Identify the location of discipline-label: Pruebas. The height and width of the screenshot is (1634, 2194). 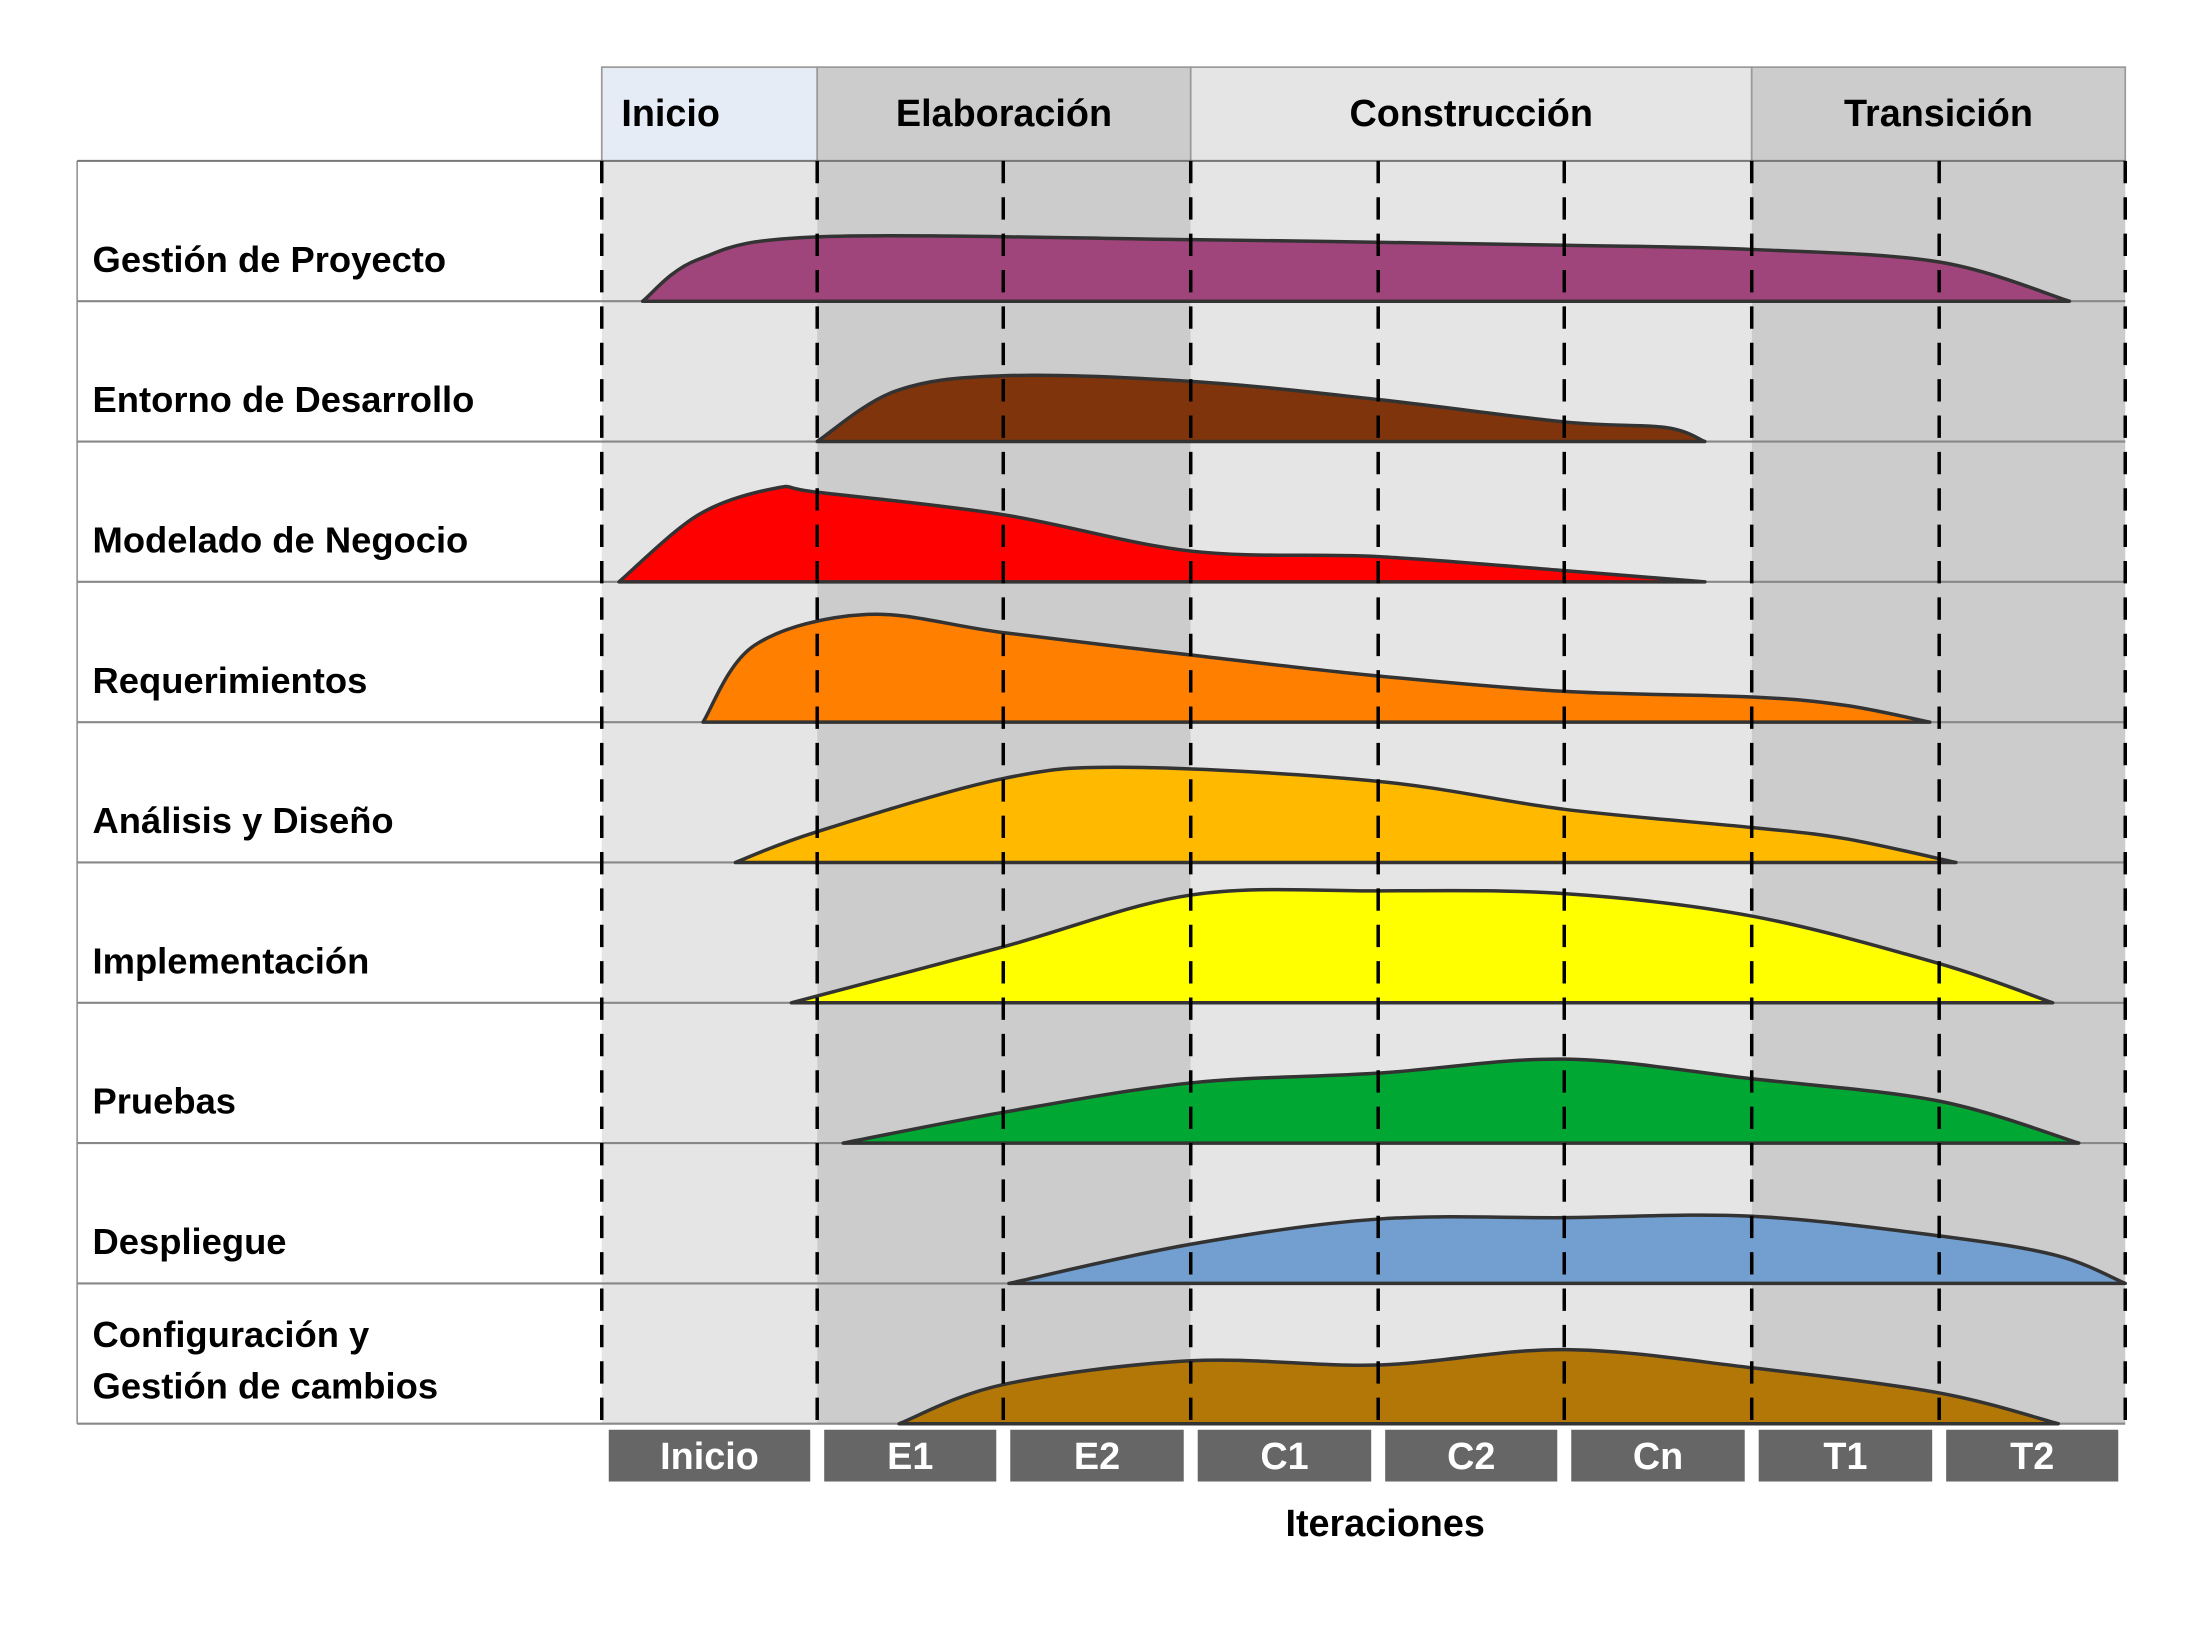
(164, 1101).